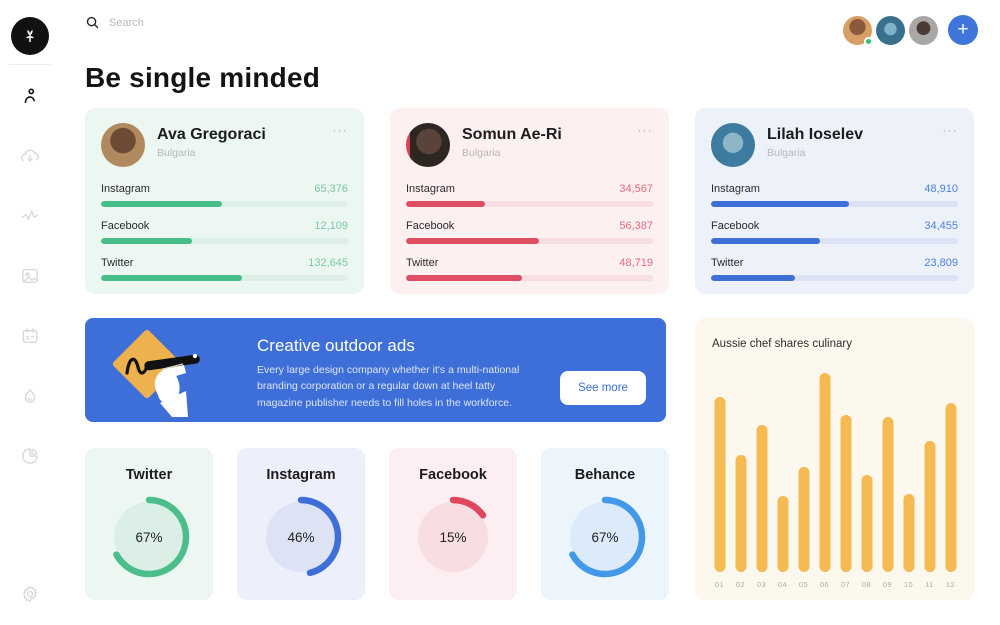 Image resolution: width=1000 pixels, height=625 pixels. Describe the element at coordinates (605, 475) in the screenshot. I see `gauge-title: Behance` at that location.